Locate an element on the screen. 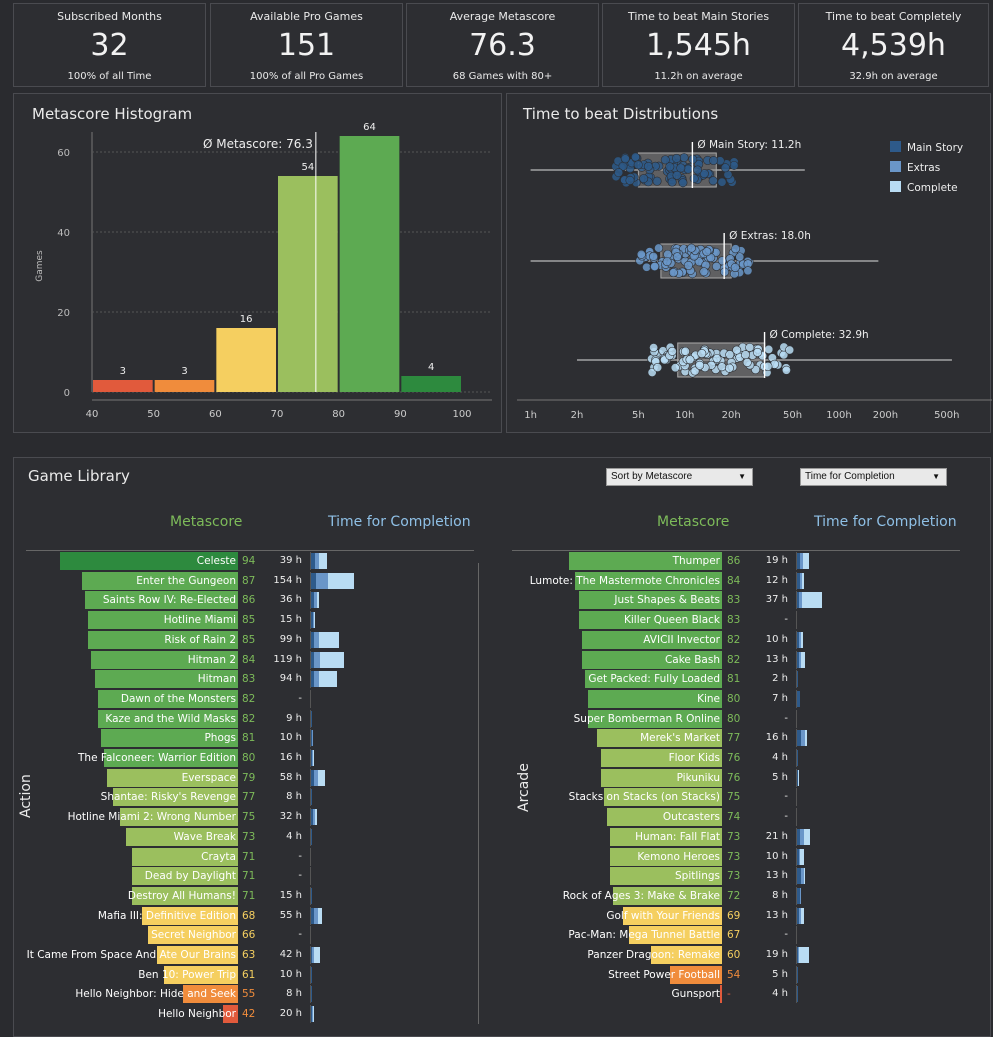  game-name: Golf with Your Friends is located at coordinates (663, 915).